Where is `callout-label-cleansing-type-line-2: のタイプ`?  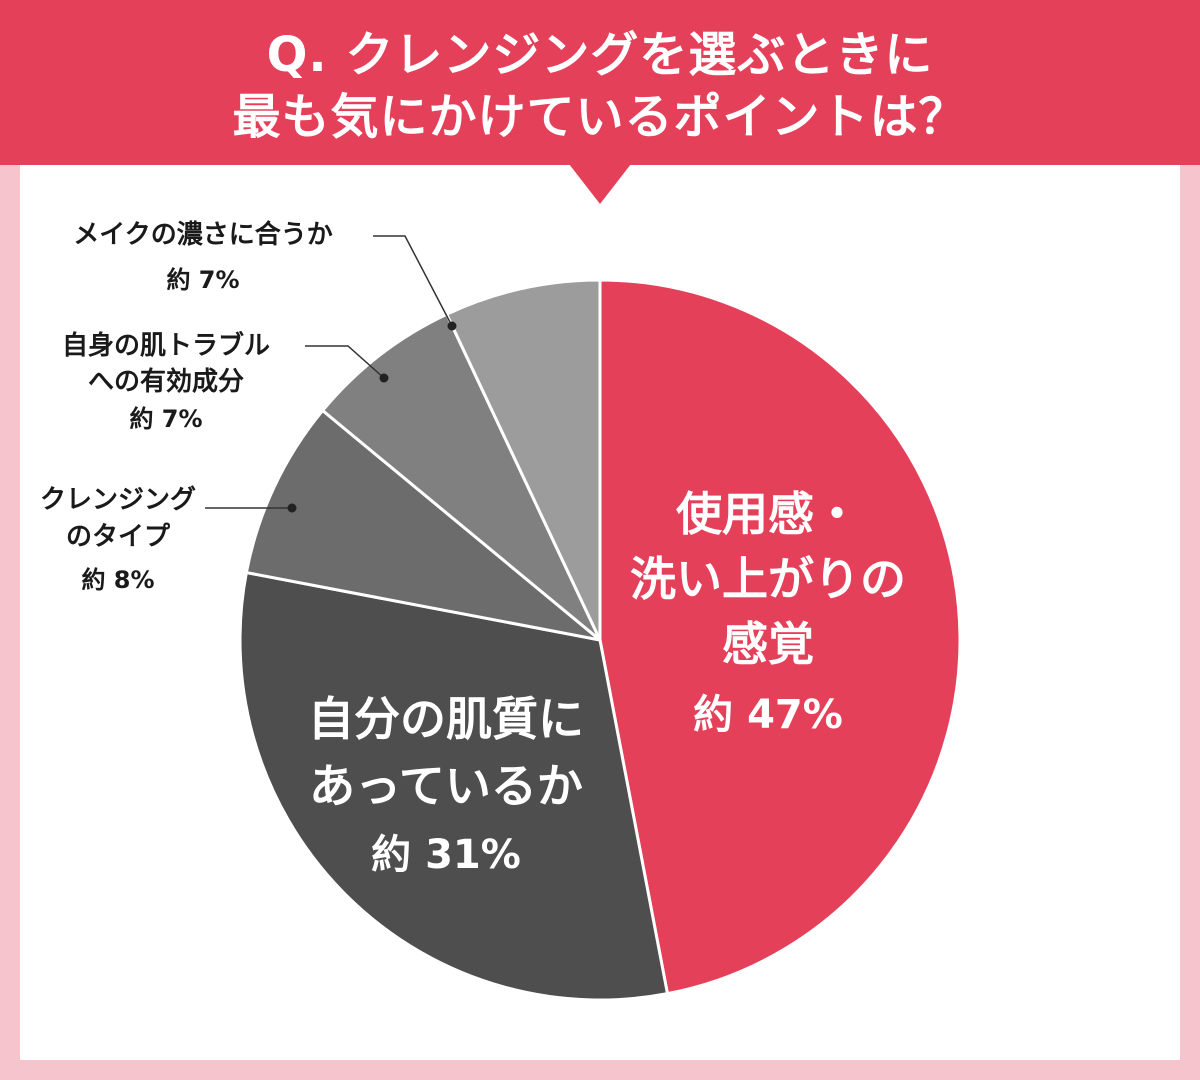
callout-label-cleansing-type-line-2: のタイプ is located at coordinates (118, 537).